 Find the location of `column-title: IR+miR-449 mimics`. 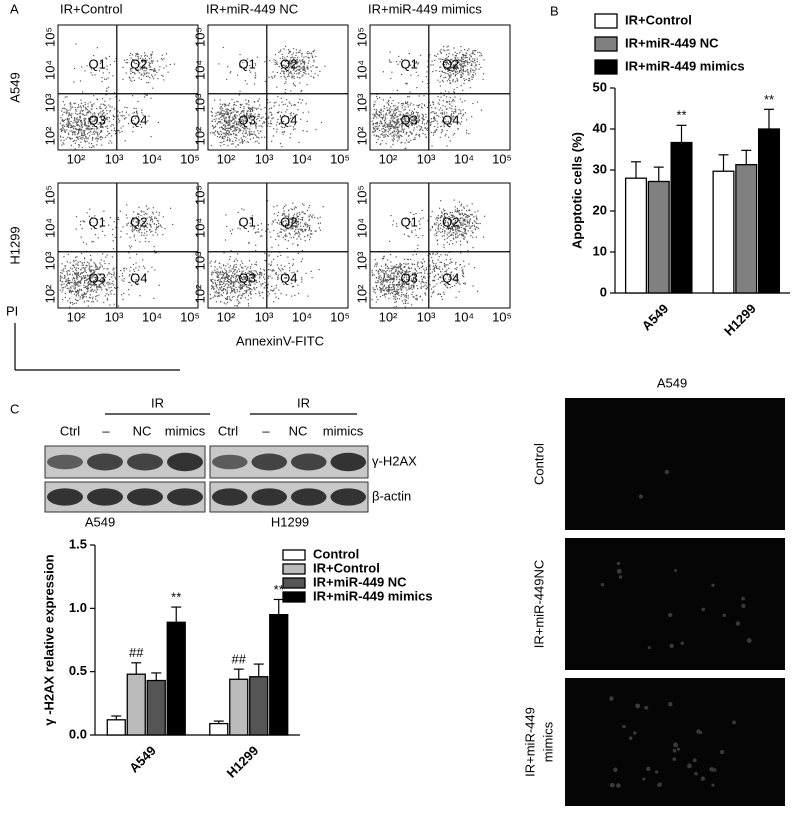

column-title: IR+miR-449 mimics is located at coordinates (425, 8).